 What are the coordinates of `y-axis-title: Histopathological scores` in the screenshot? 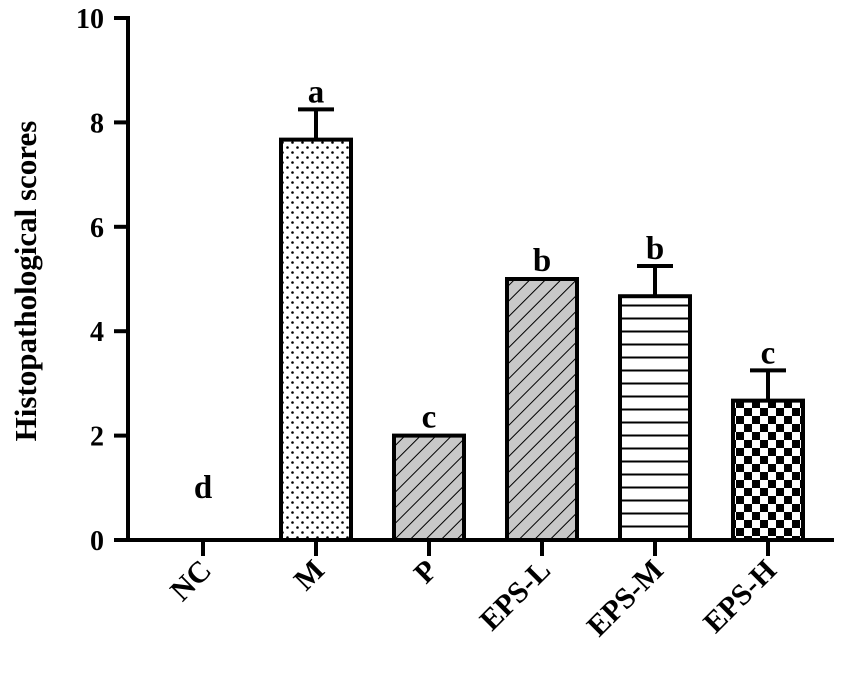 It's located at (25, 281).